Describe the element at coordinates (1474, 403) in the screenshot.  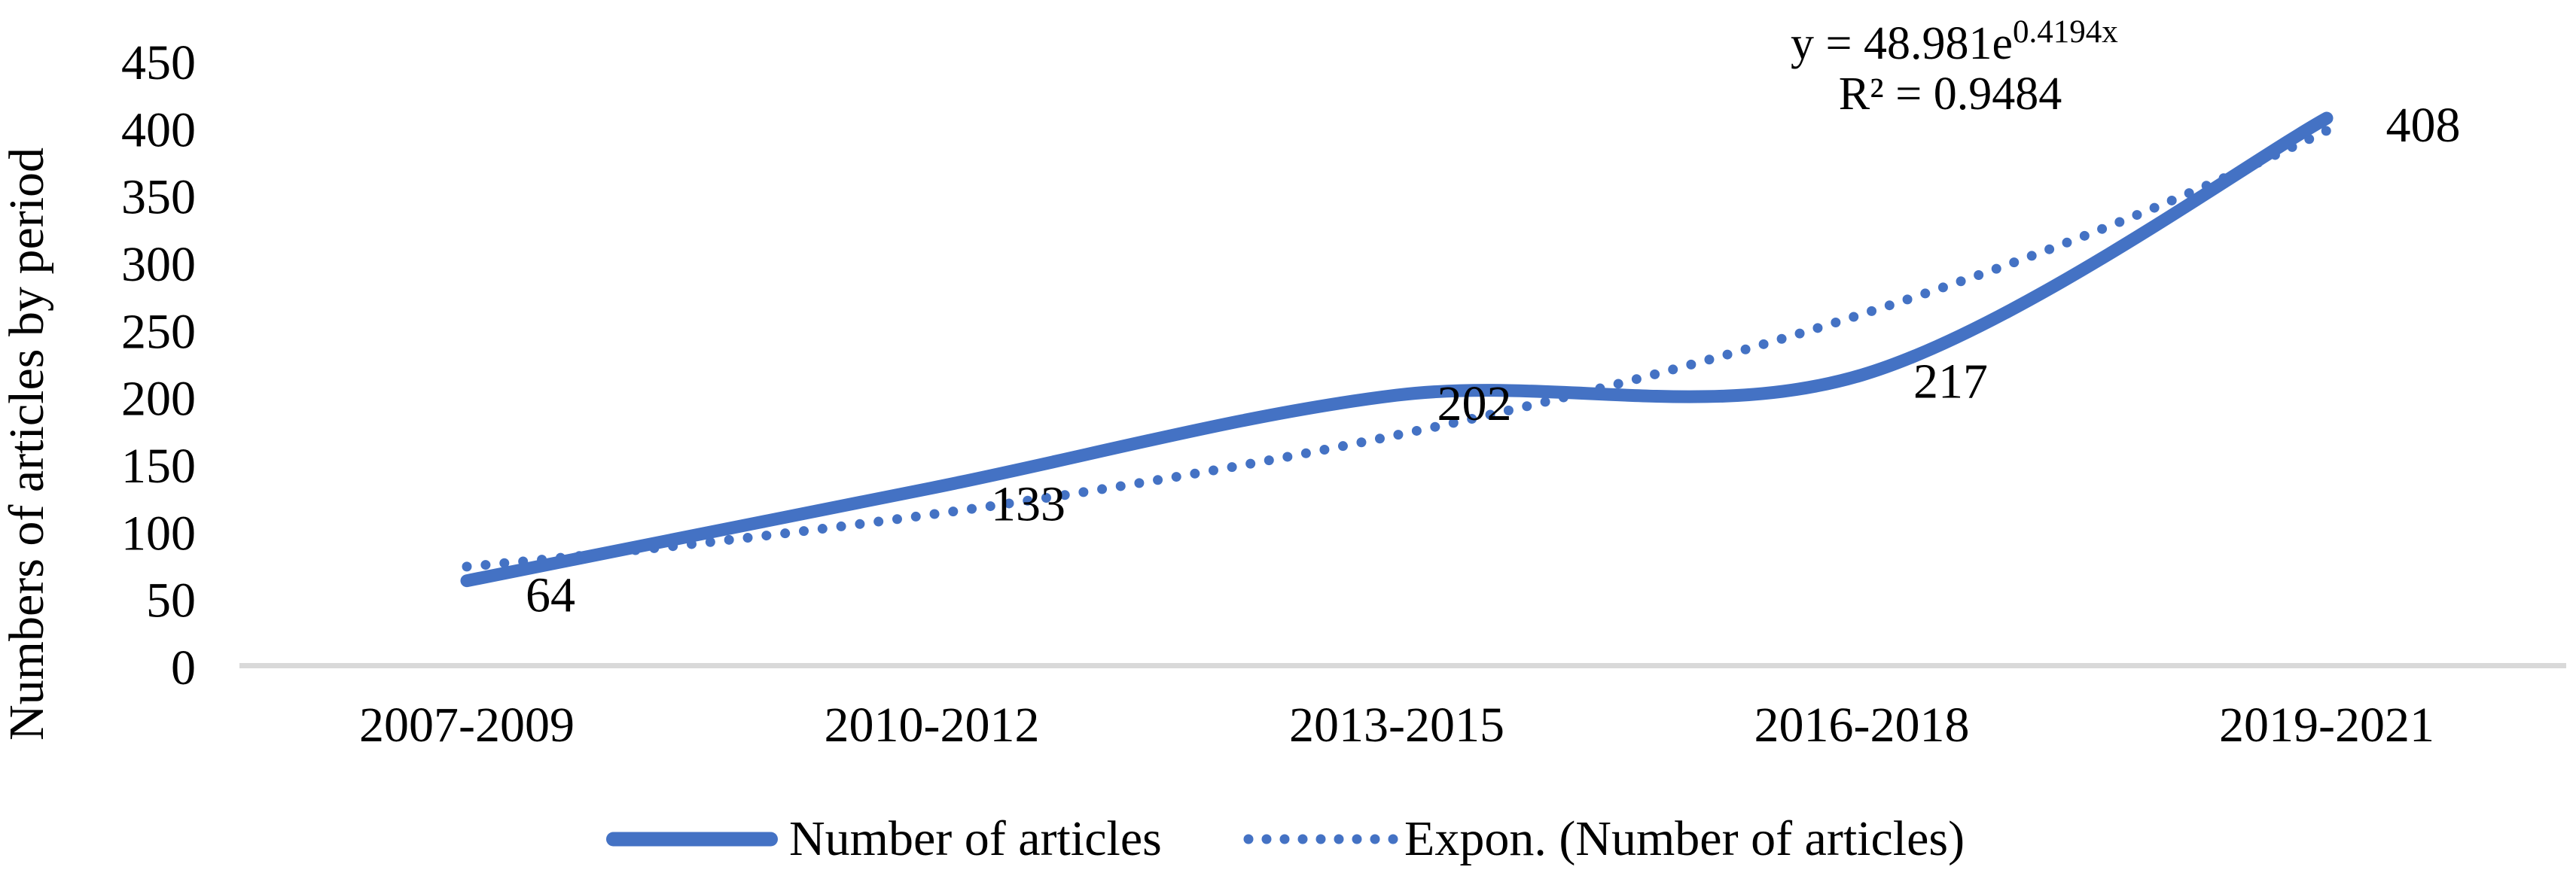
I see `data-label: 202` at that location.